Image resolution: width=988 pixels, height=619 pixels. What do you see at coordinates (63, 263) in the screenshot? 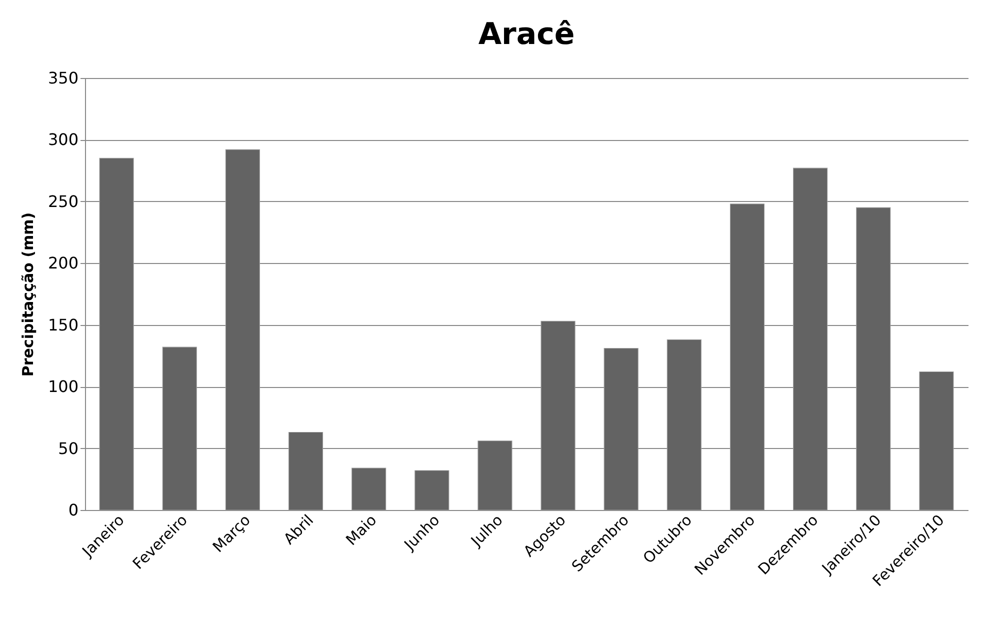
I see `y-tick-label: 200` at bounding box center [63, 263].